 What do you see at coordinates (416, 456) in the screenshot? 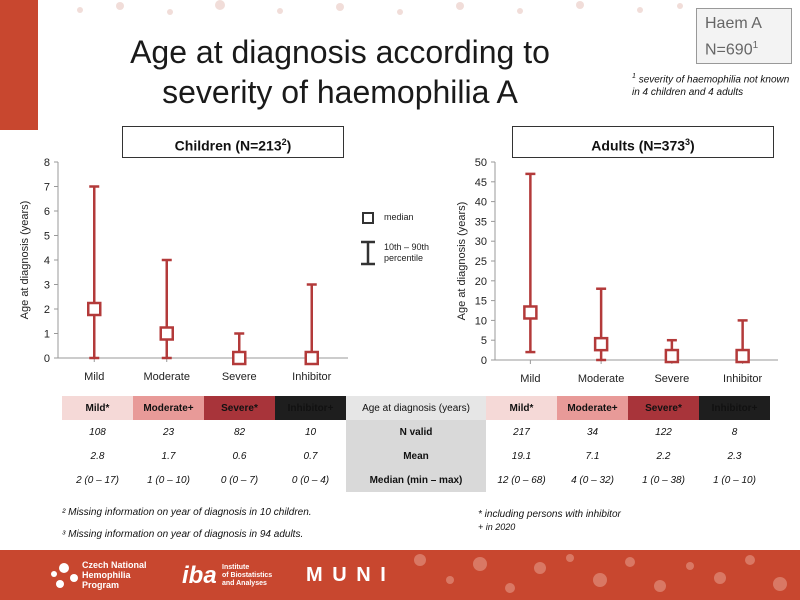
I see `row-label: Mean` at bounding box center [416, 456].